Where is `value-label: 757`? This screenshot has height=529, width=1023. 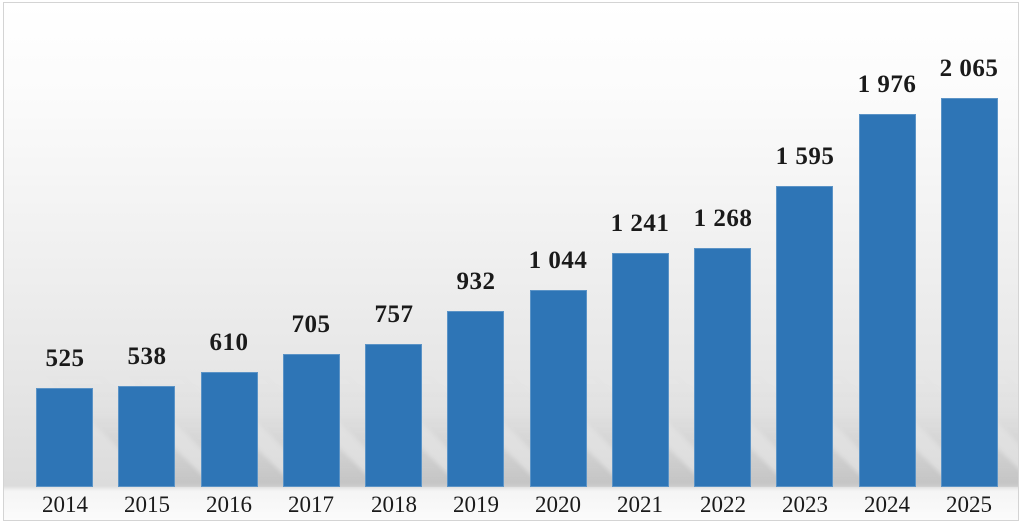
value-label: 757 is located at coordinates (394, 314).